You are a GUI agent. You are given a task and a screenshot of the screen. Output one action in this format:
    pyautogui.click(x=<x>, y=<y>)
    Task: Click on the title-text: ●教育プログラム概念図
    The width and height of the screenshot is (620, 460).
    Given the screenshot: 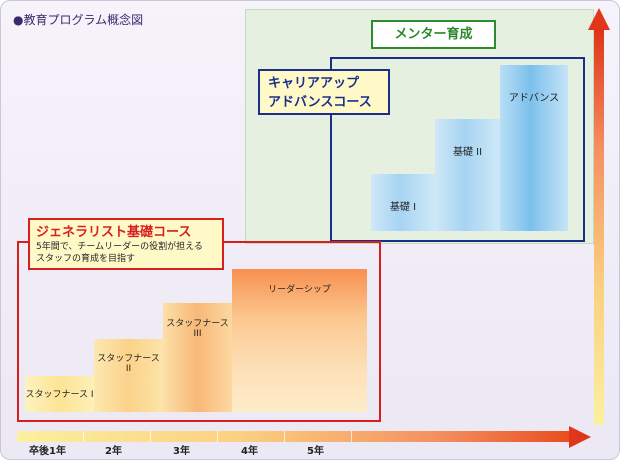 What is the action you would take?
    pyautogui.click(x=78, y=20)
    